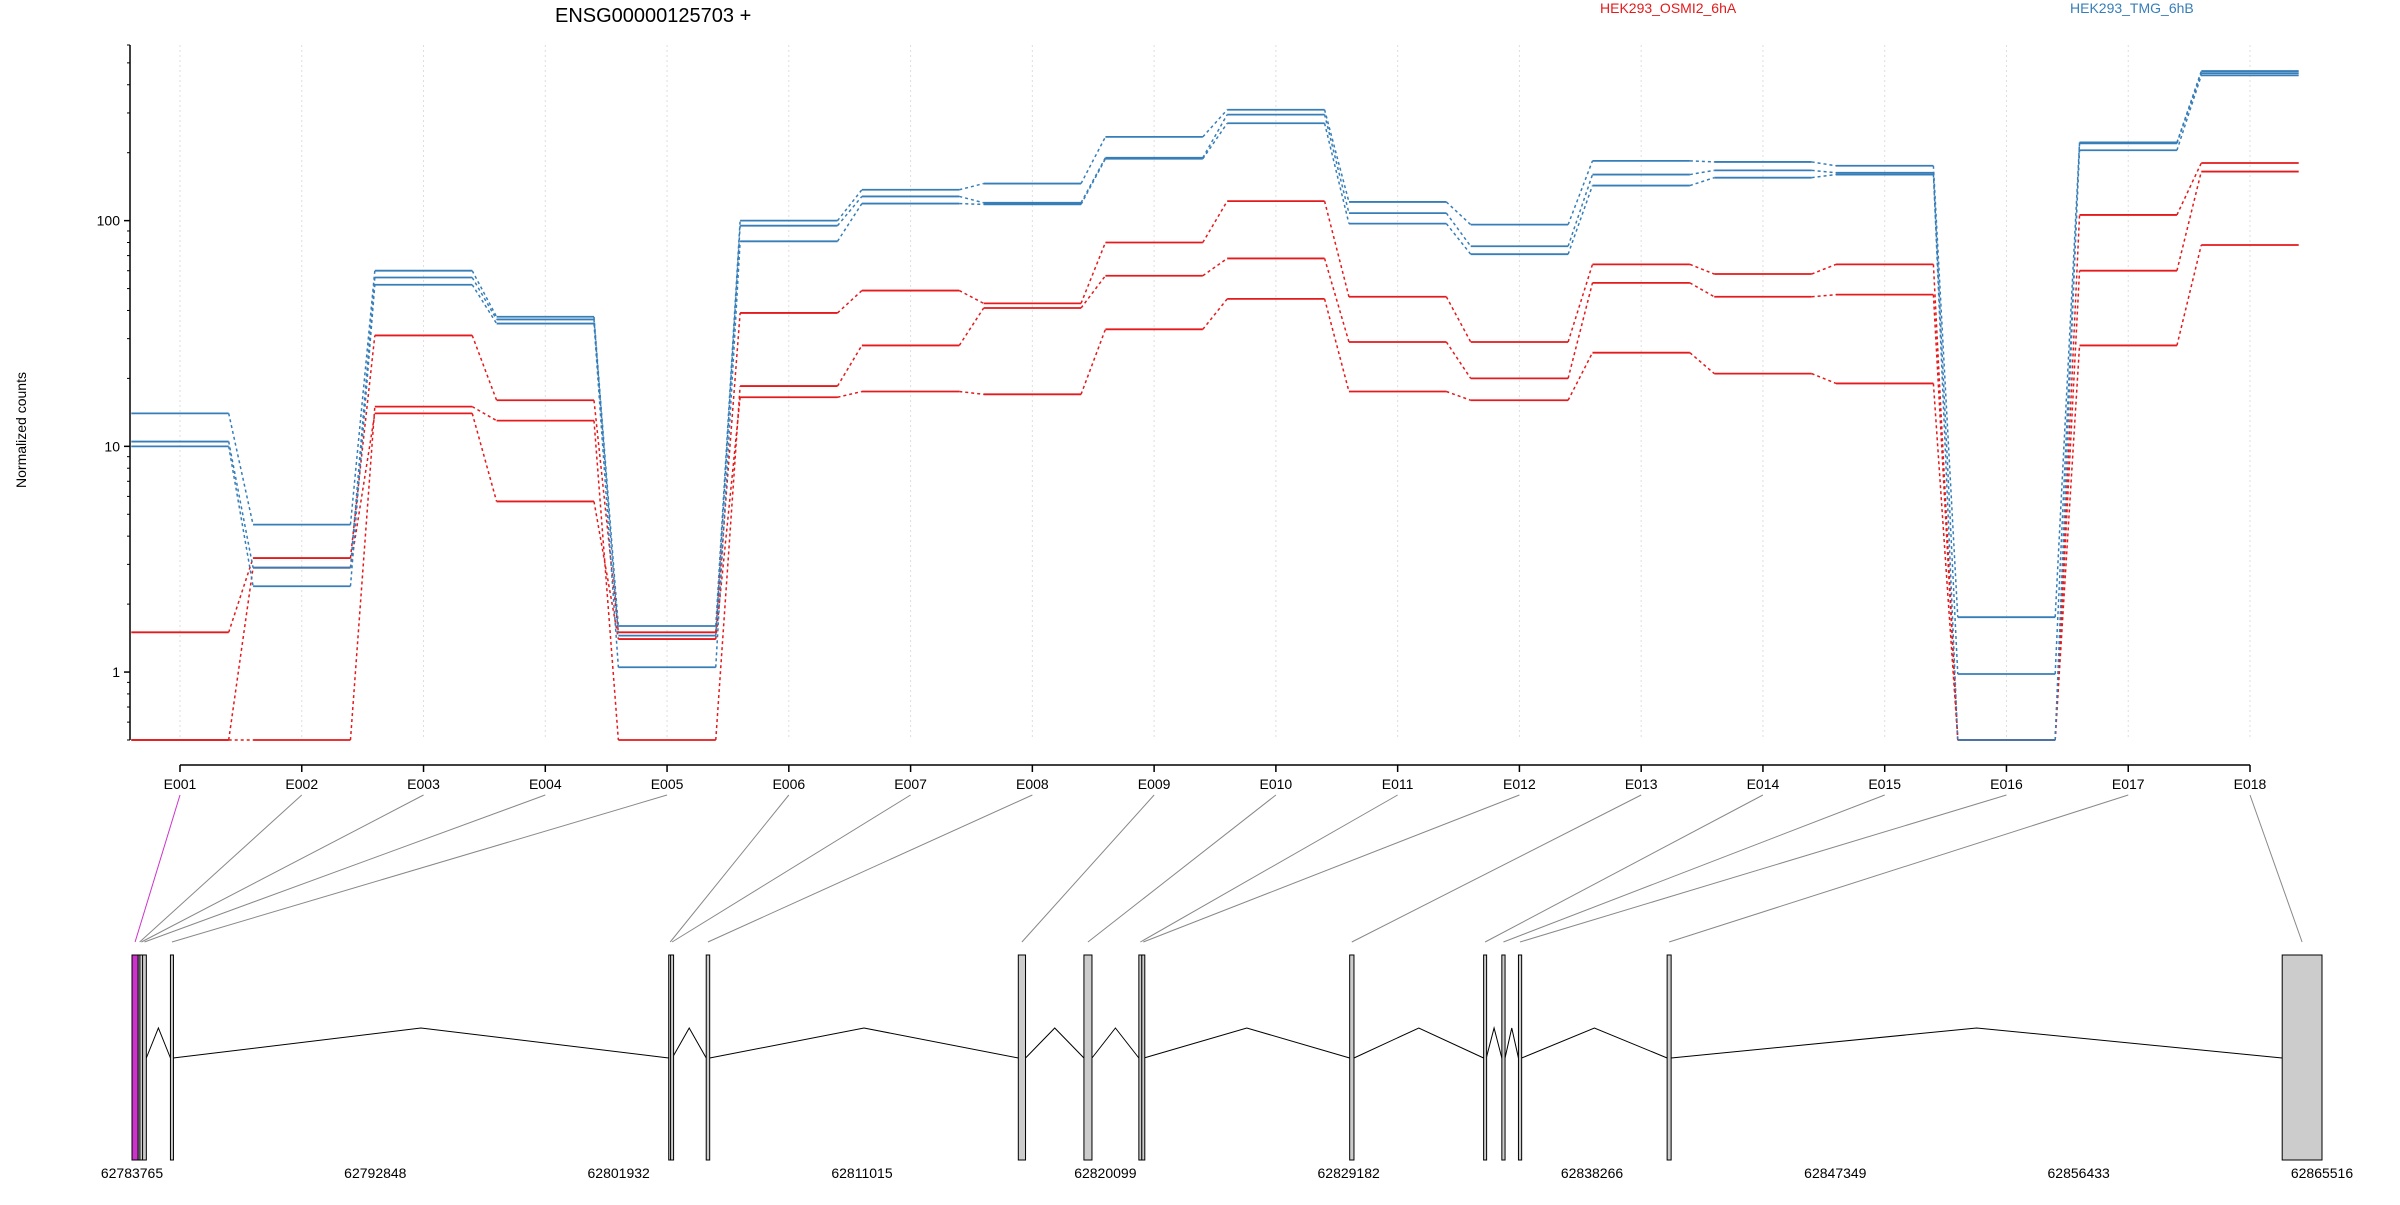 The width and height of the screenshot is (2400, 1205). I want to click on coordinate-label: 62856433, so click(2079, 1173).